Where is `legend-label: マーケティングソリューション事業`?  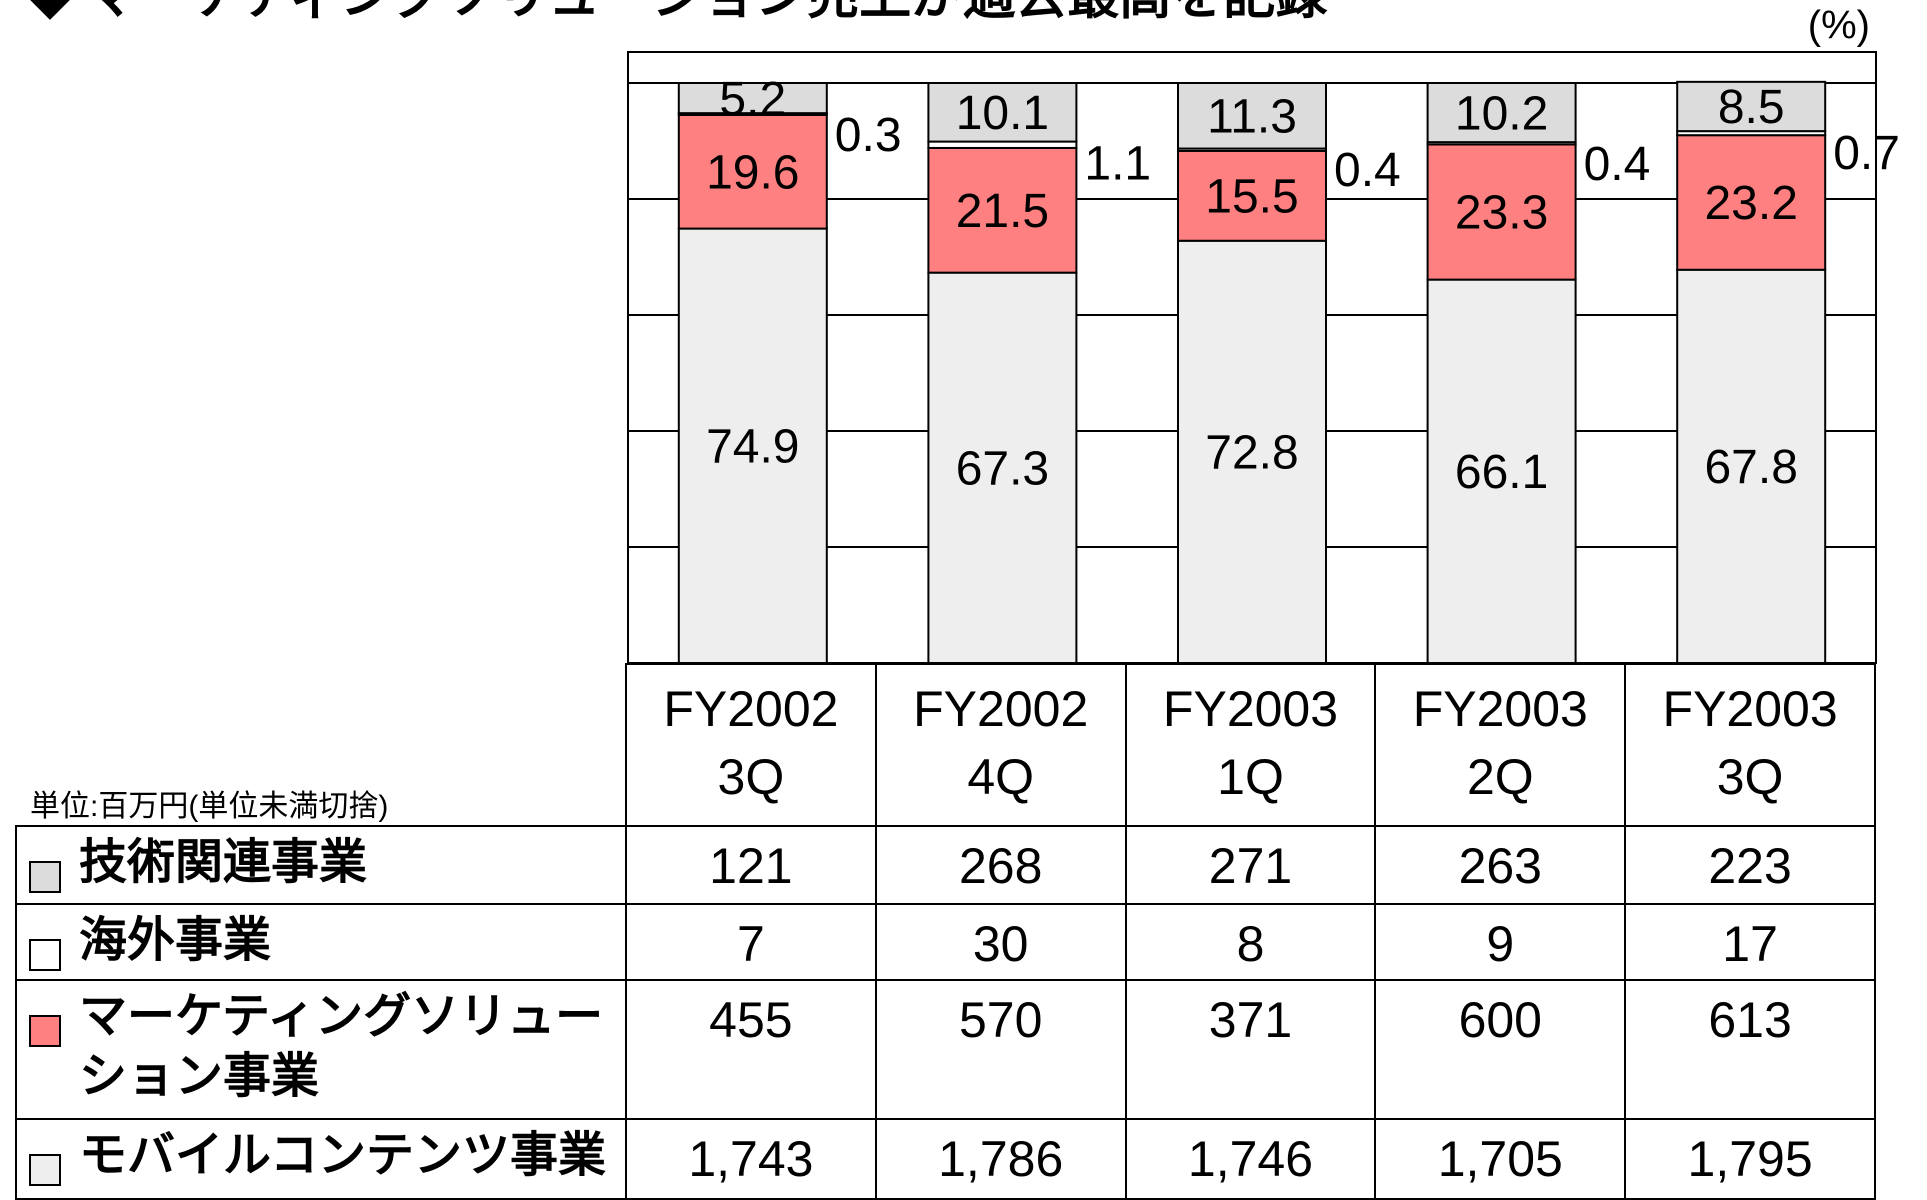 legend-label: マーケティングソリューション事業 is located at coordinates (341, 1046).